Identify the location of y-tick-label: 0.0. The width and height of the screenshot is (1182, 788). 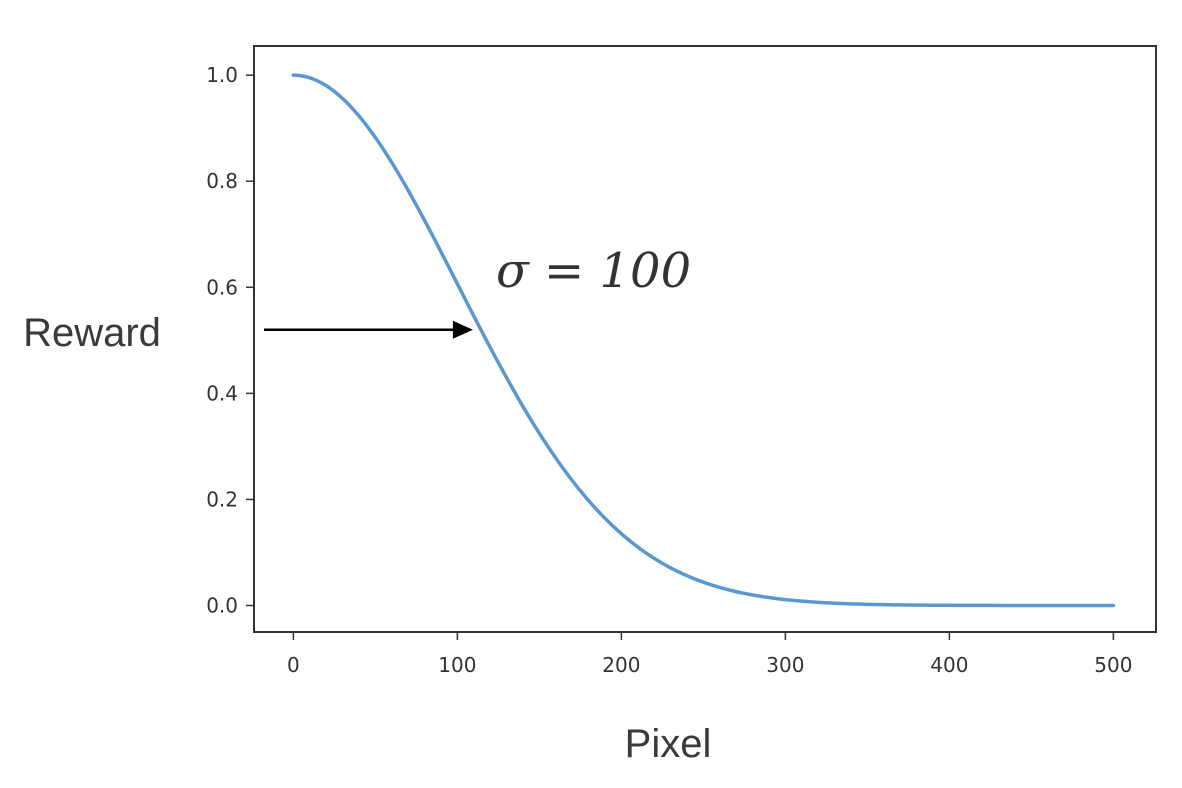
(222, 605).